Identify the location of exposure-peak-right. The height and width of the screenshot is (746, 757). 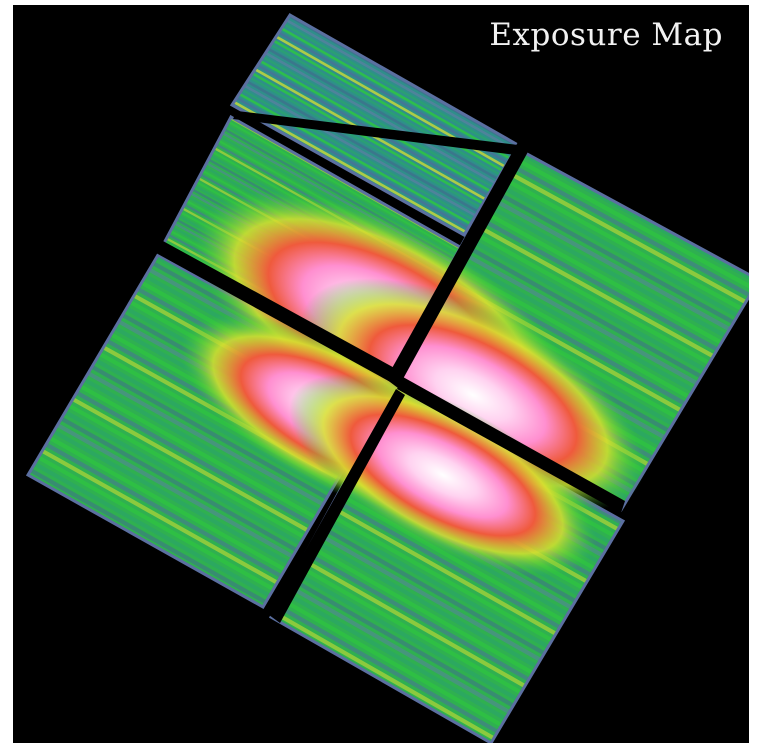
(473, 395).